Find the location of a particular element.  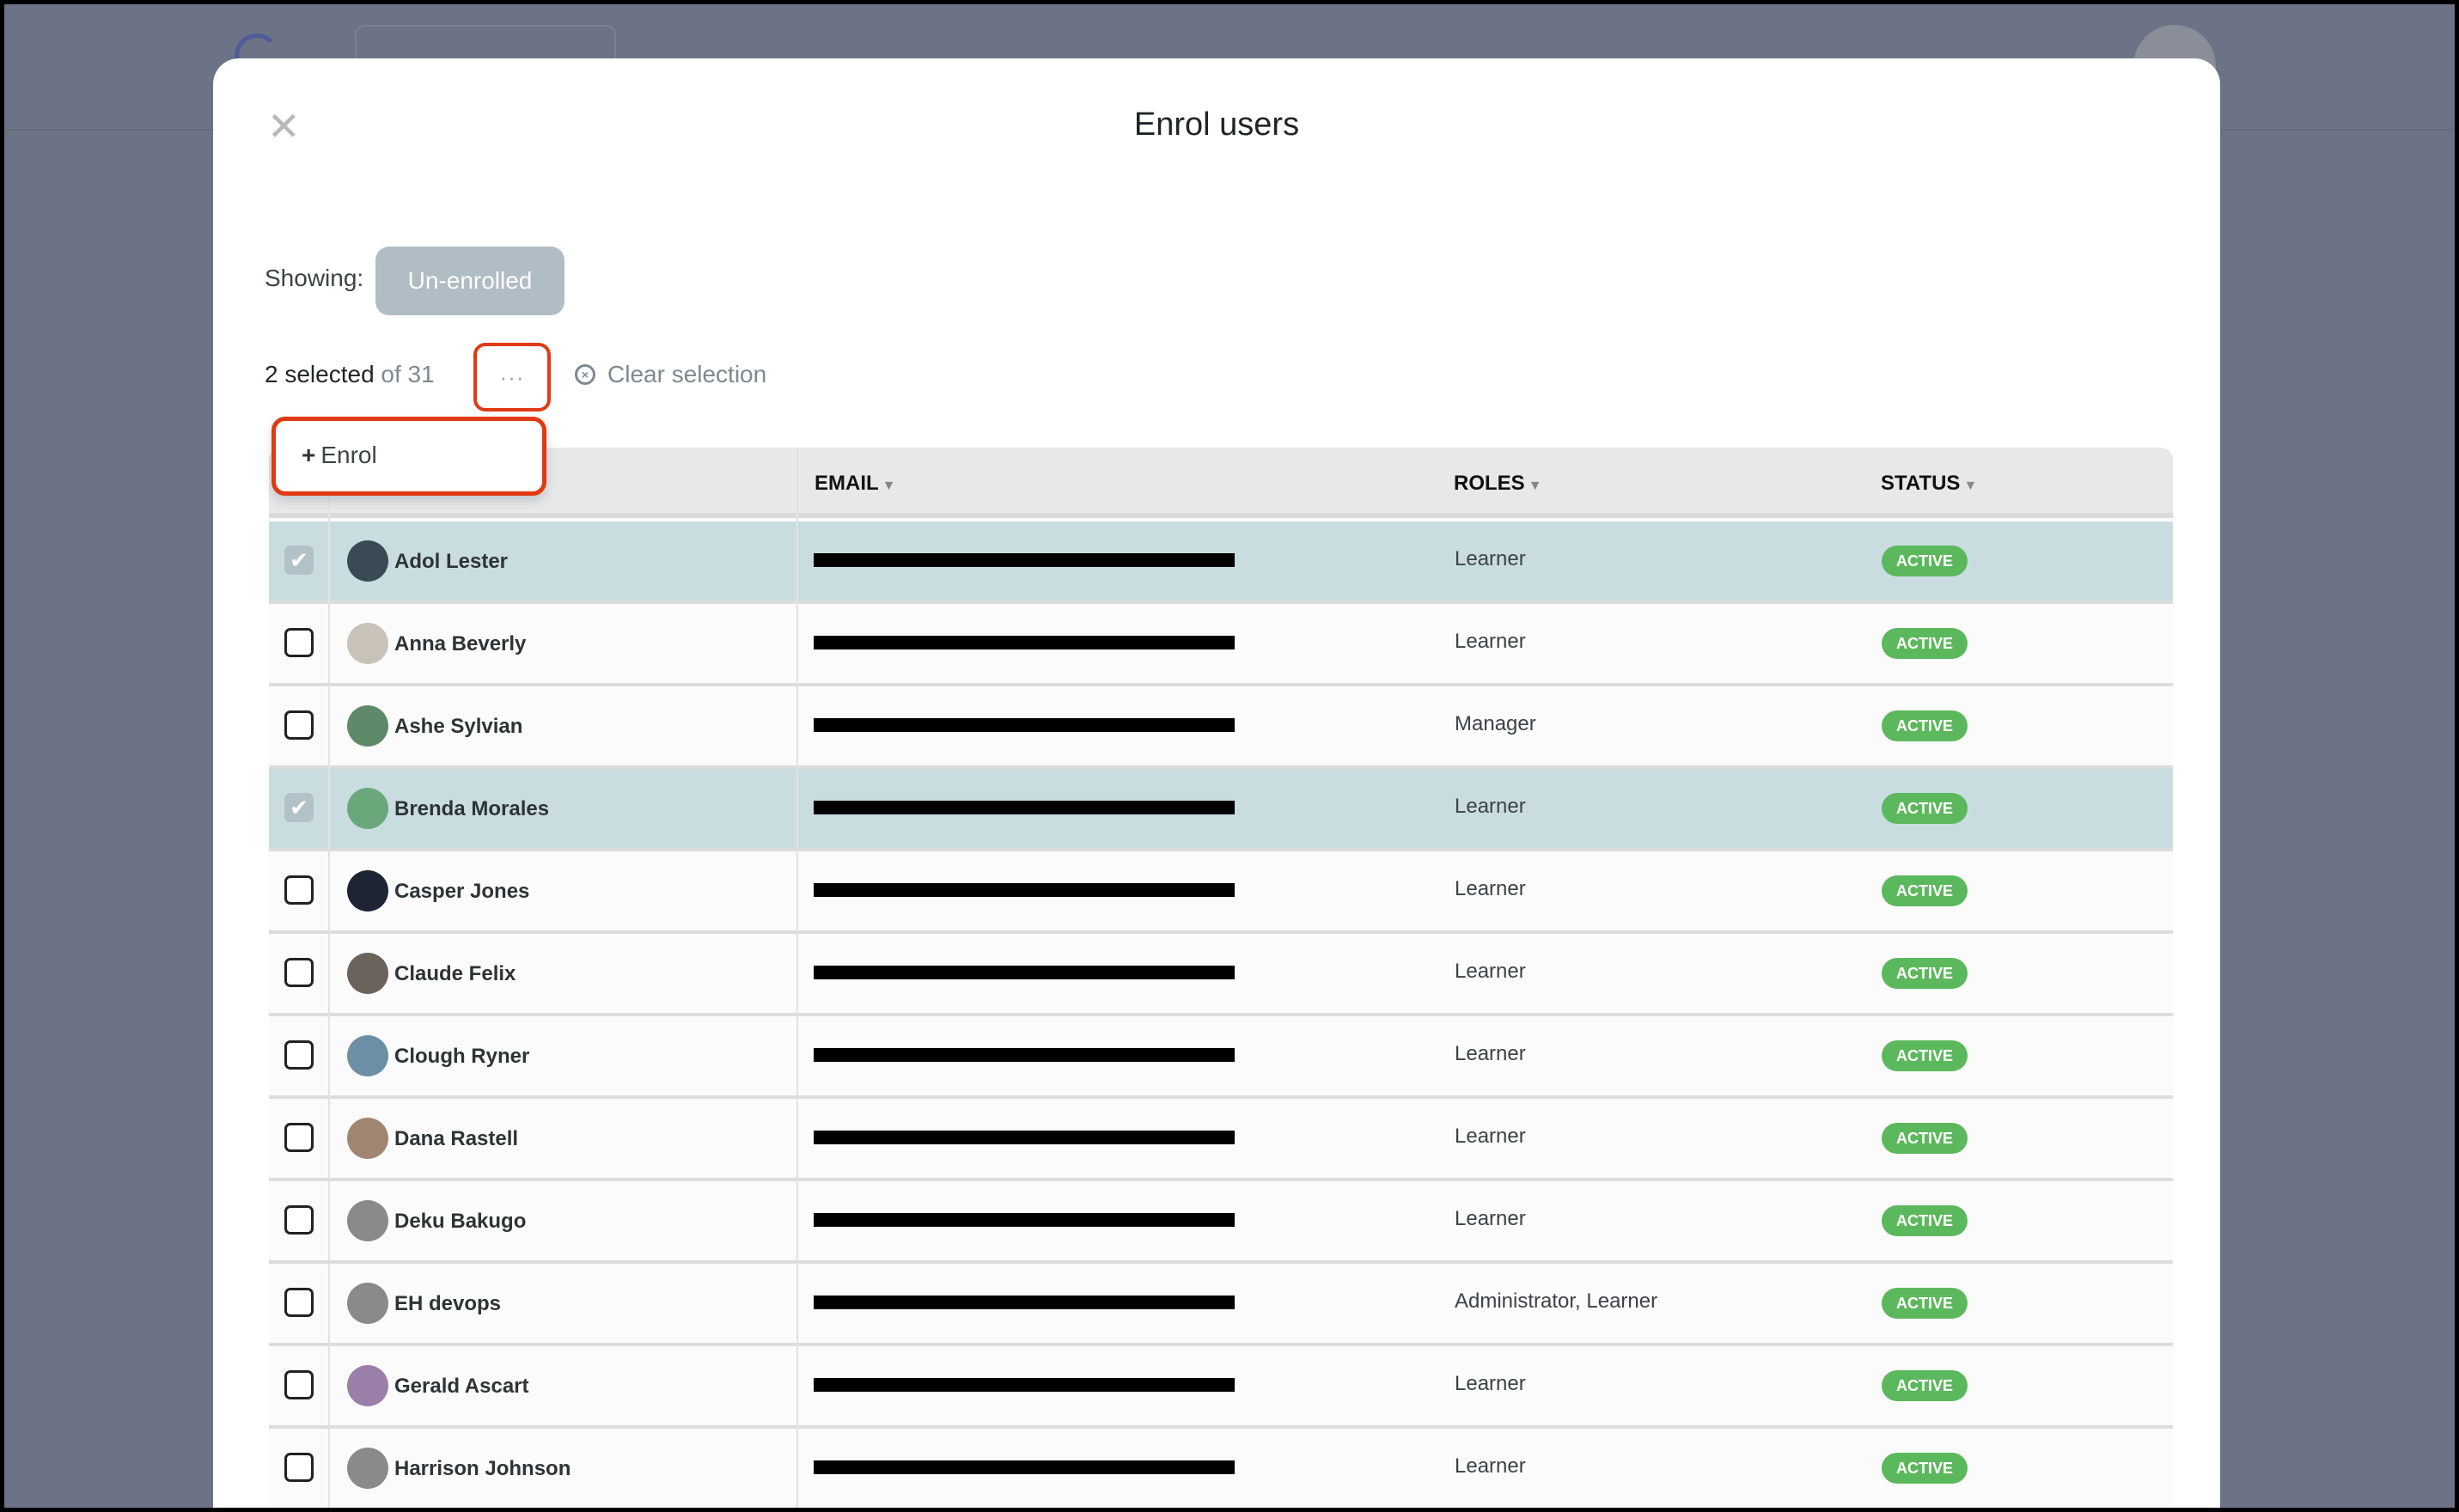

roles-header-label: ROLES is located at coordinates (1489, 483).